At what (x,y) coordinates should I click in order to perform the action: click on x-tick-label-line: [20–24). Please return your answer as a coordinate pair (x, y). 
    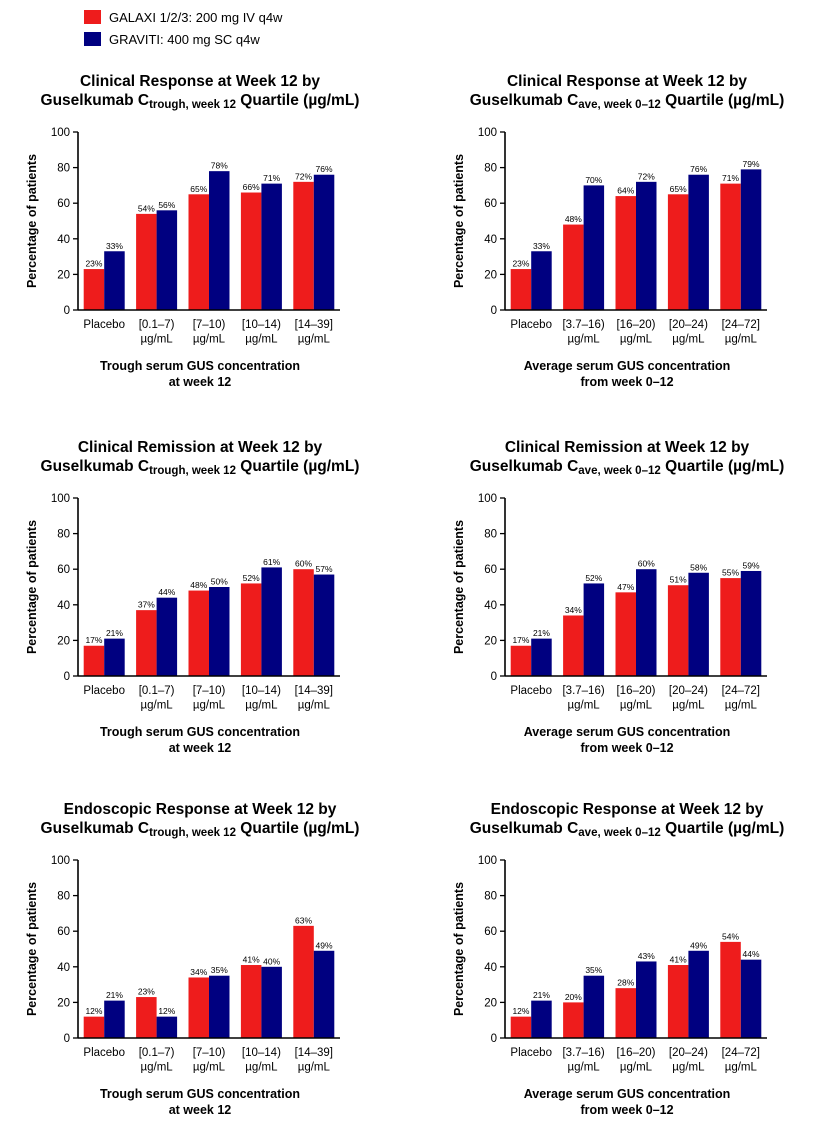
    Looking at the image, I should click on (688, 691).